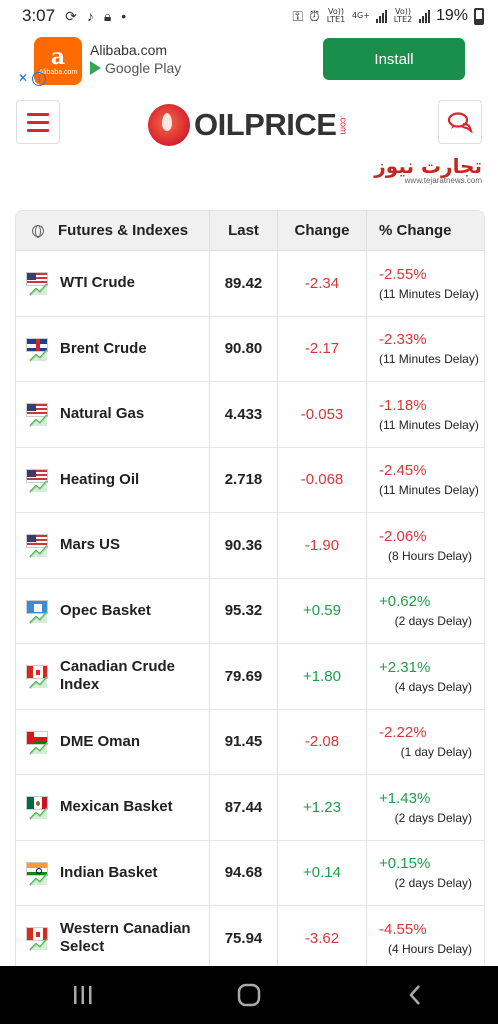  What do you see at coordinates (244, 872) in the screenshot?
I see `last-price: 94.68` at bounding box center [244, 872].